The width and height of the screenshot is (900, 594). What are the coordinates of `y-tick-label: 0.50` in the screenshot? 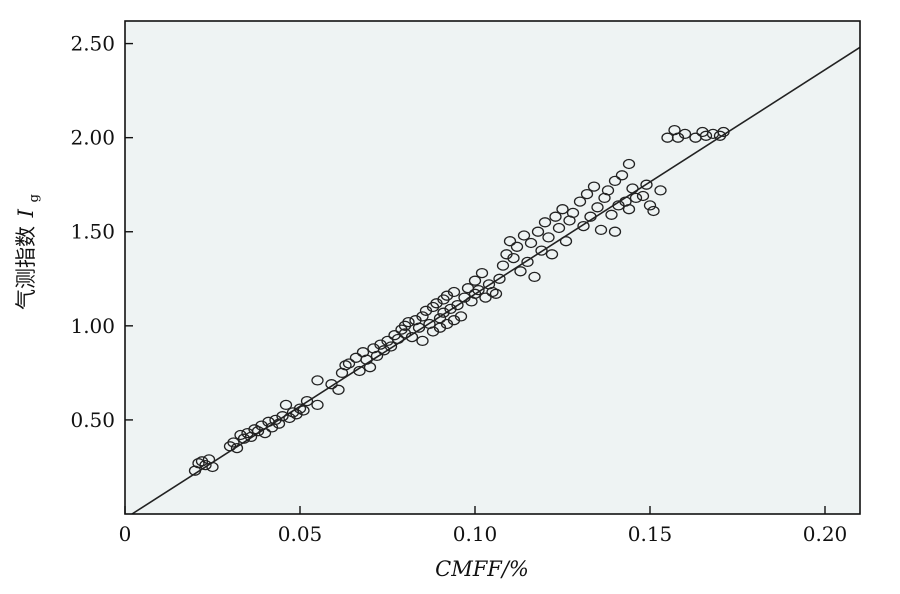 It's located at (92, 420).